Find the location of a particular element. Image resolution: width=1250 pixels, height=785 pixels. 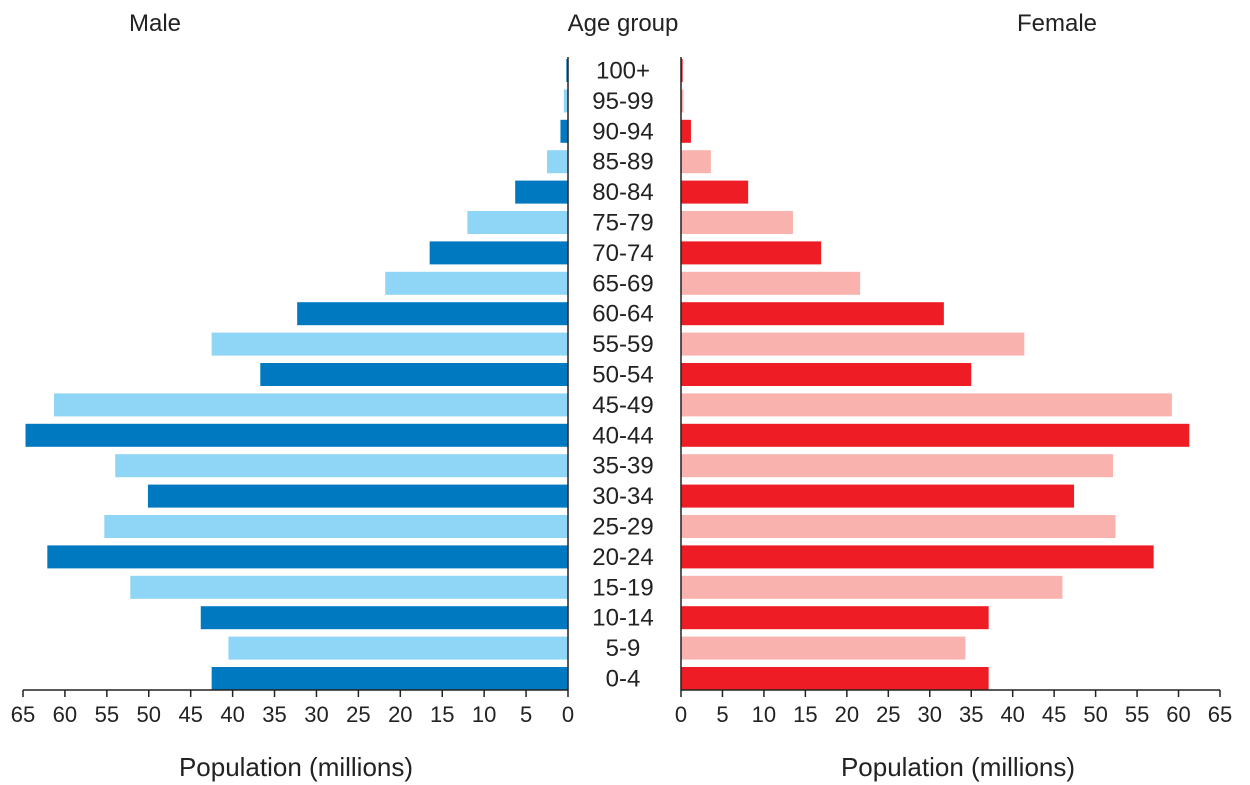

female-side-title: Female is located at coordinates (1057, 23).